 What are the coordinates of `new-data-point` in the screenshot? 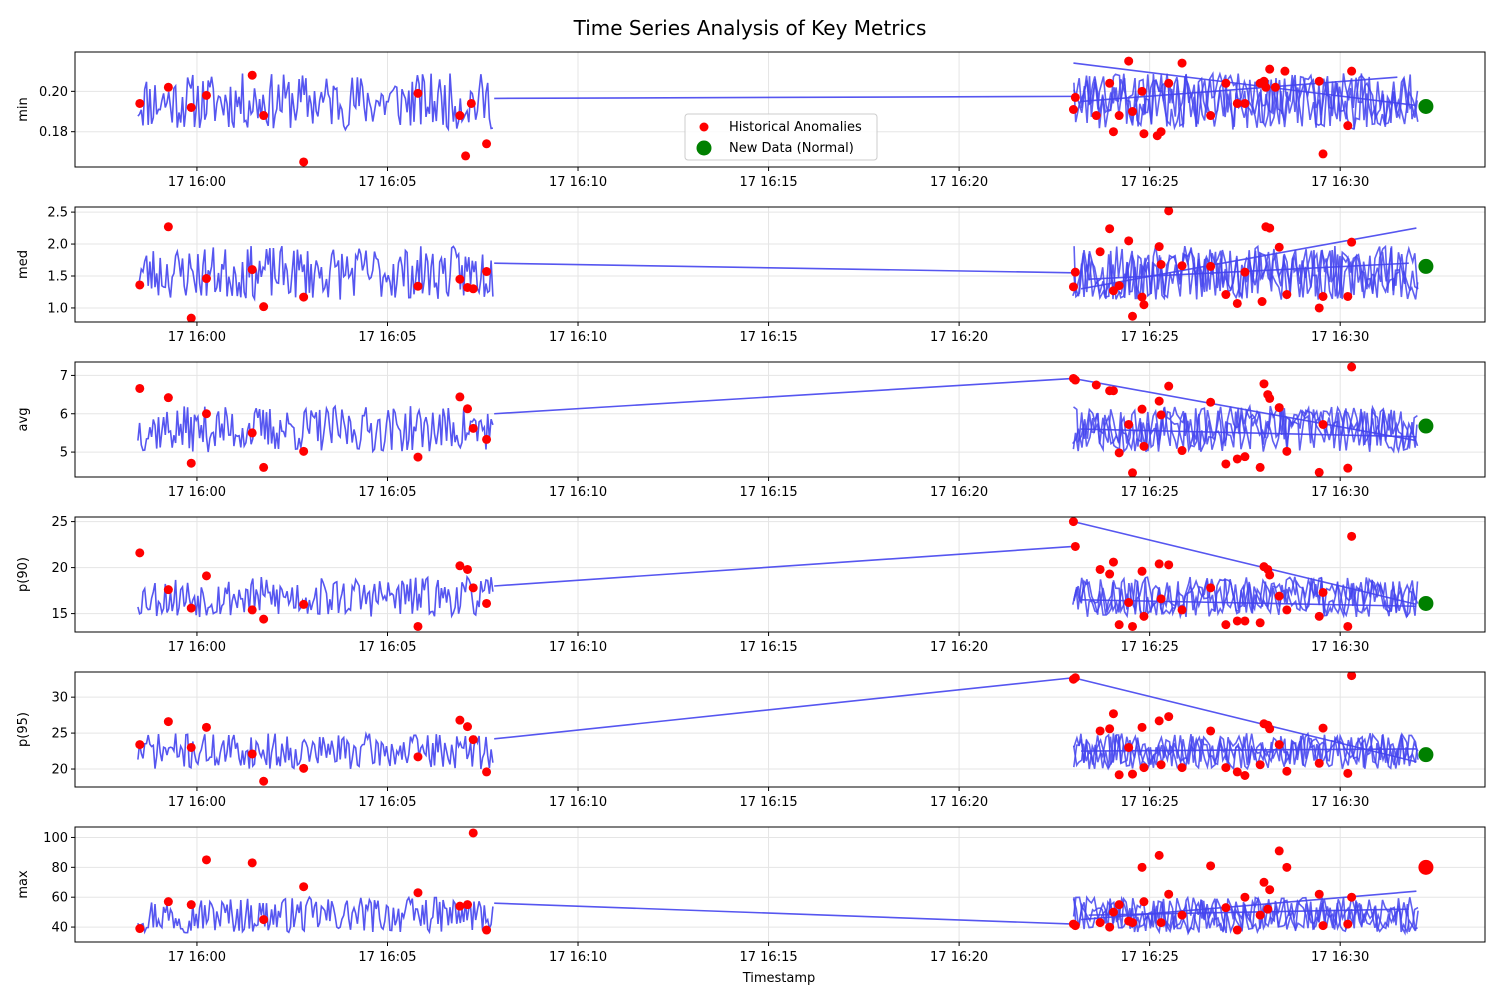 It's located at (1426, 867).